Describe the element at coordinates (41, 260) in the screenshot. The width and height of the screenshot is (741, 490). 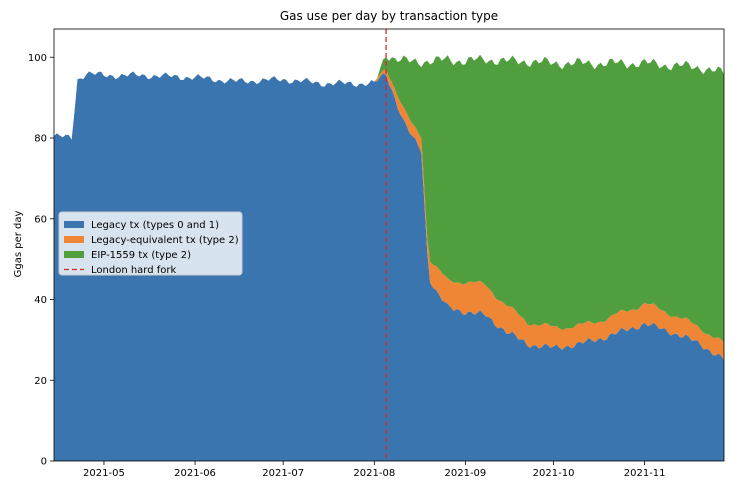
I see `y-axis: 0 20 40 60 80 100` at that location.